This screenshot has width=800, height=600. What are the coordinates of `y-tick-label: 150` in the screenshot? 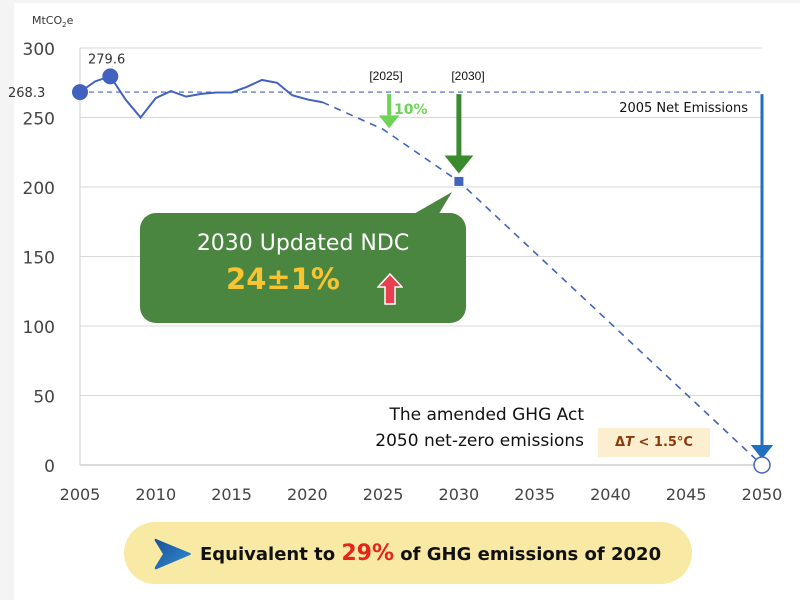 It's located at (39, 259).